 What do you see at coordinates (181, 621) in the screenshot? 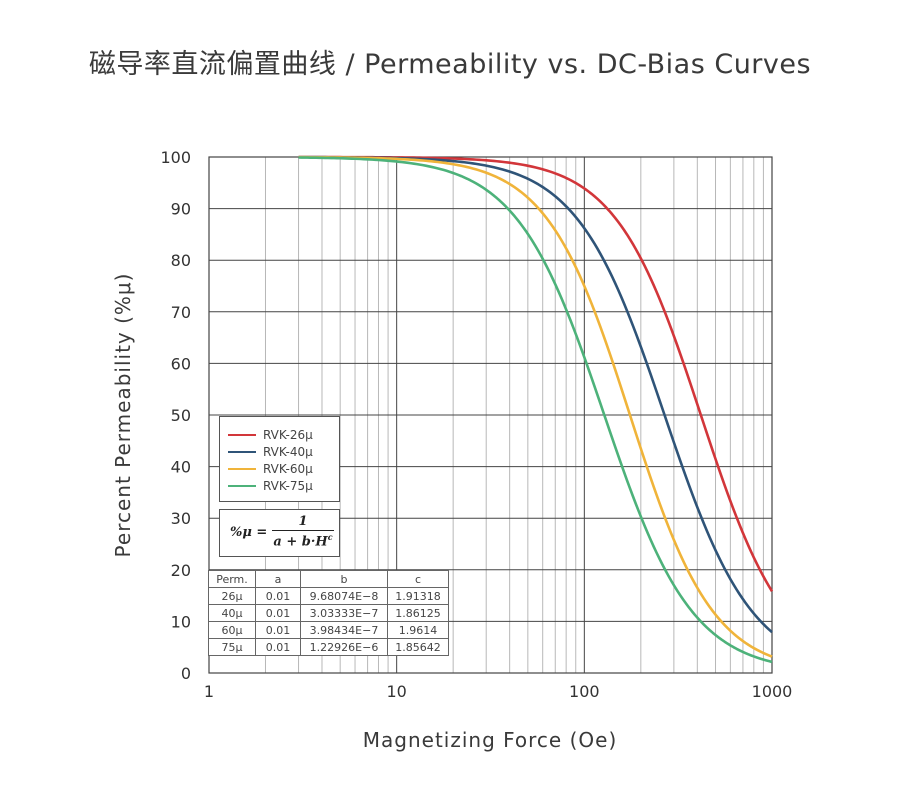
I see `y-tick-label: 10` at bounding box center [181, 621].